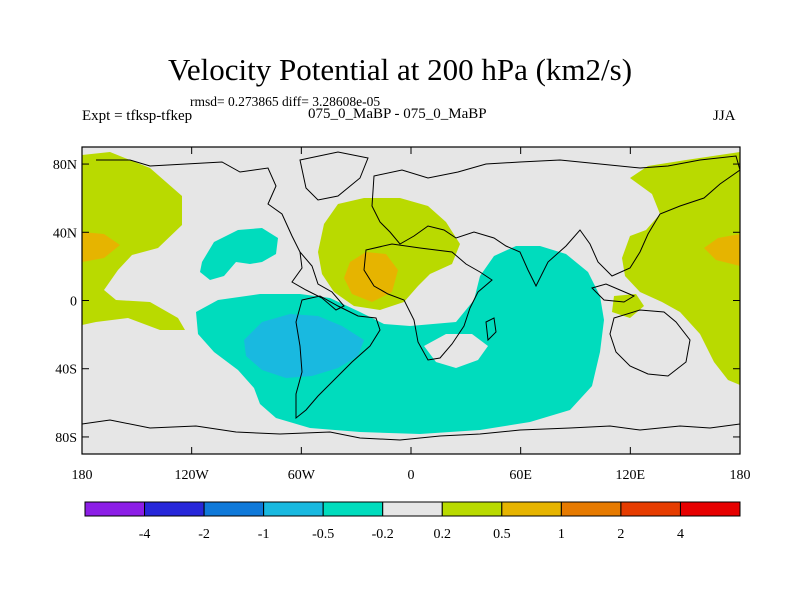  What do you see at coordinates (428, 302) in the screenshot?
I see `coast-africa` at bounding box center [428, 302].